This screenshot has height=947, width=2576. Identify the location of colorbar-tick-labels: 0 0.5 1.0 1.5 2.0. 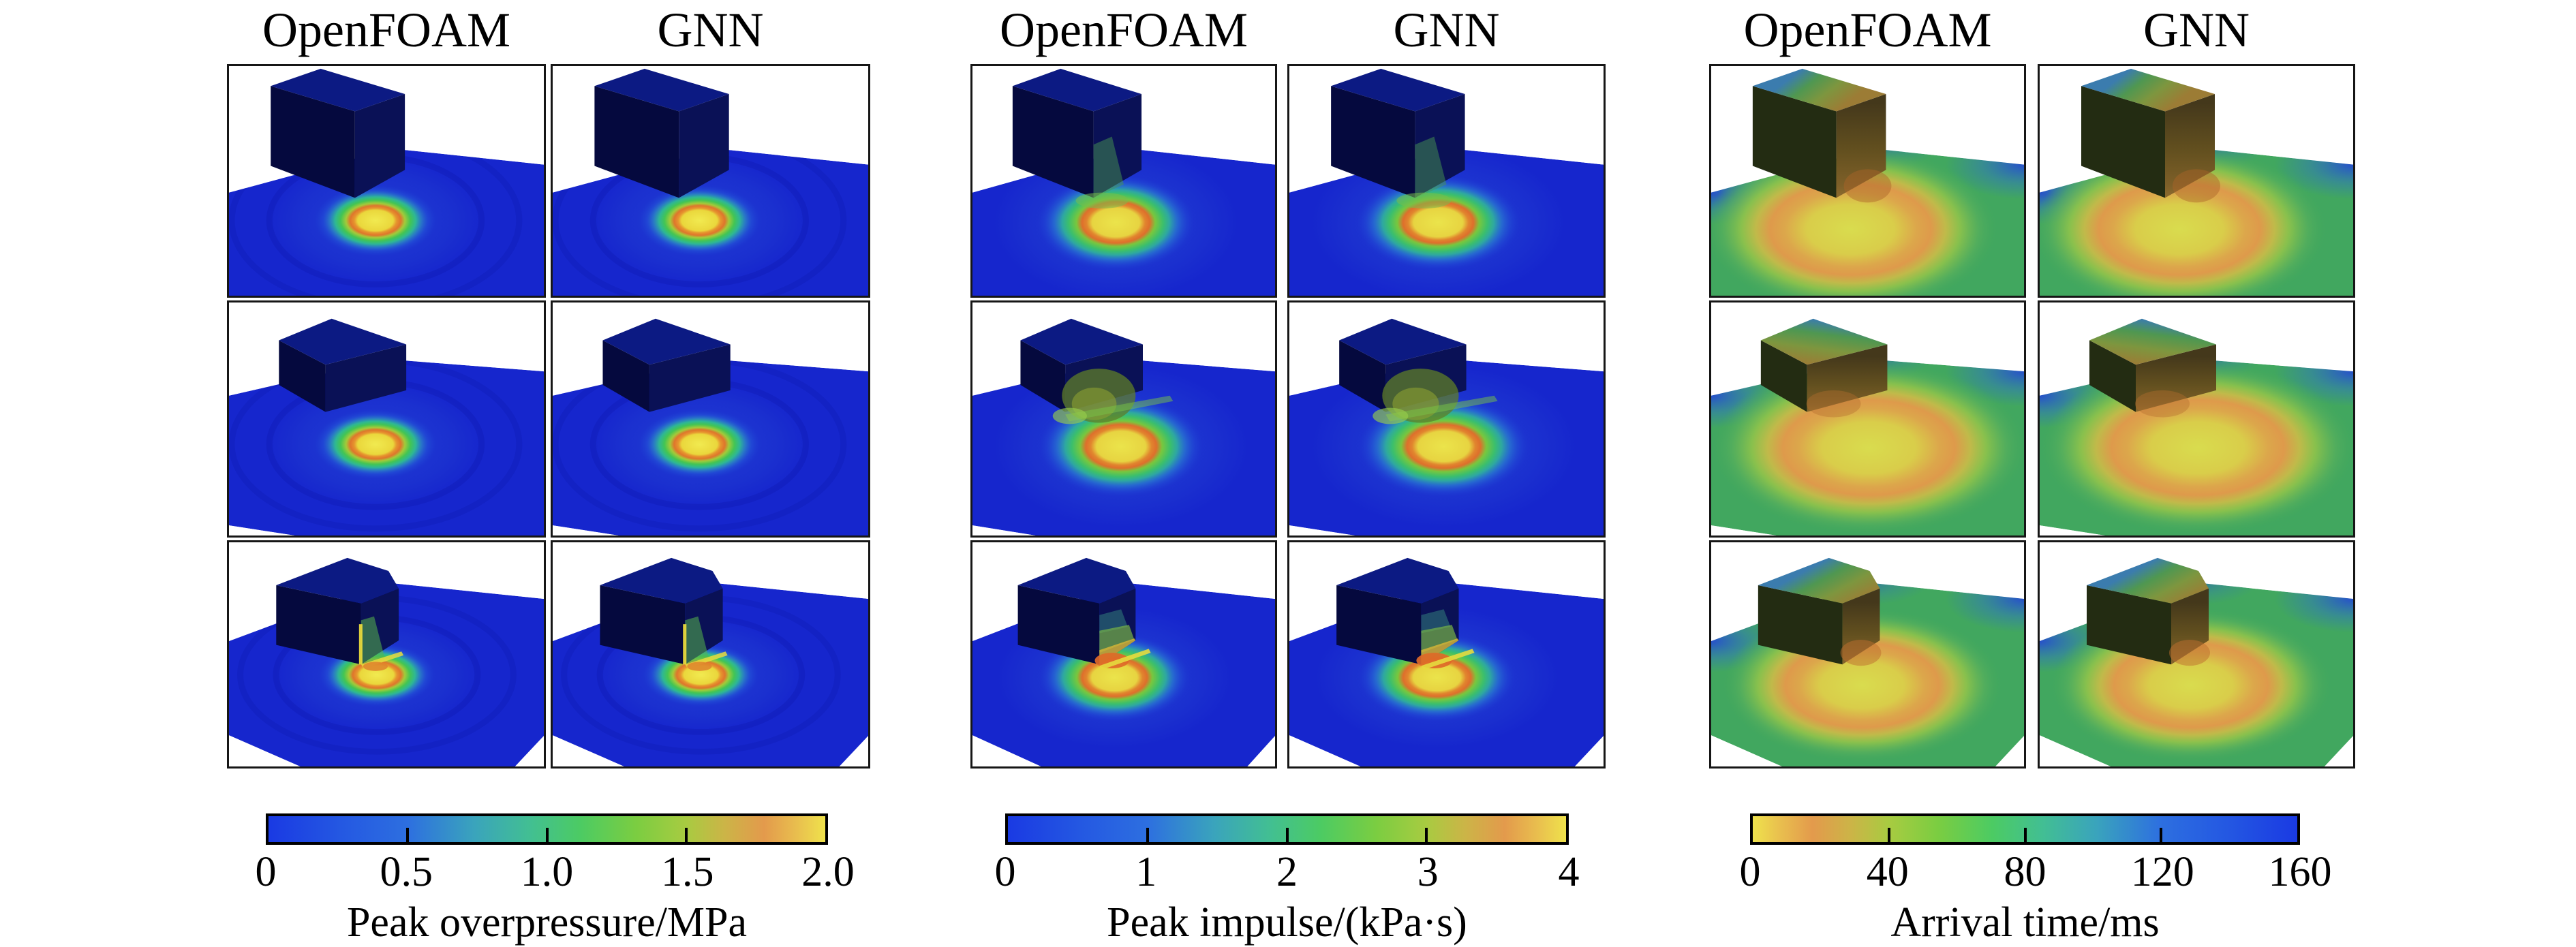
(555, 872).